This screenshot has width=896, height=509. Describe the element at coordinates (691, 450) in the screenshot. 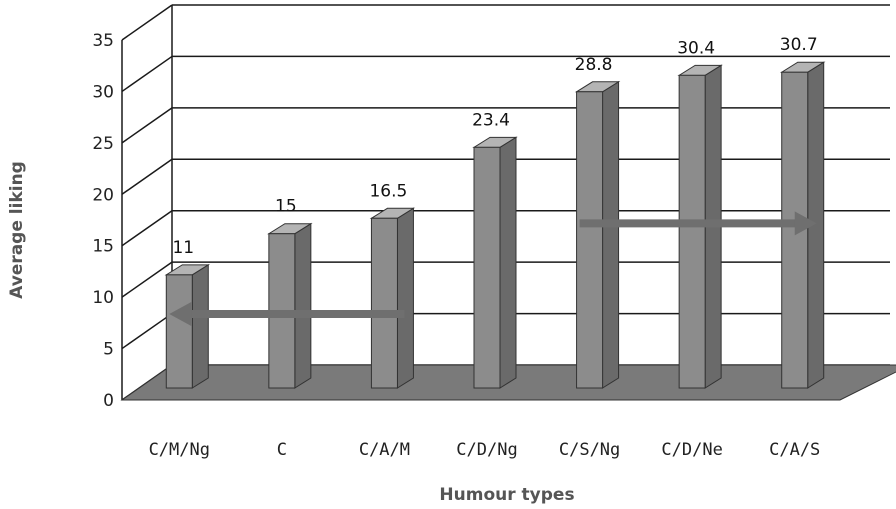

I see `x-tick-label: C/D/Ne` at that location.